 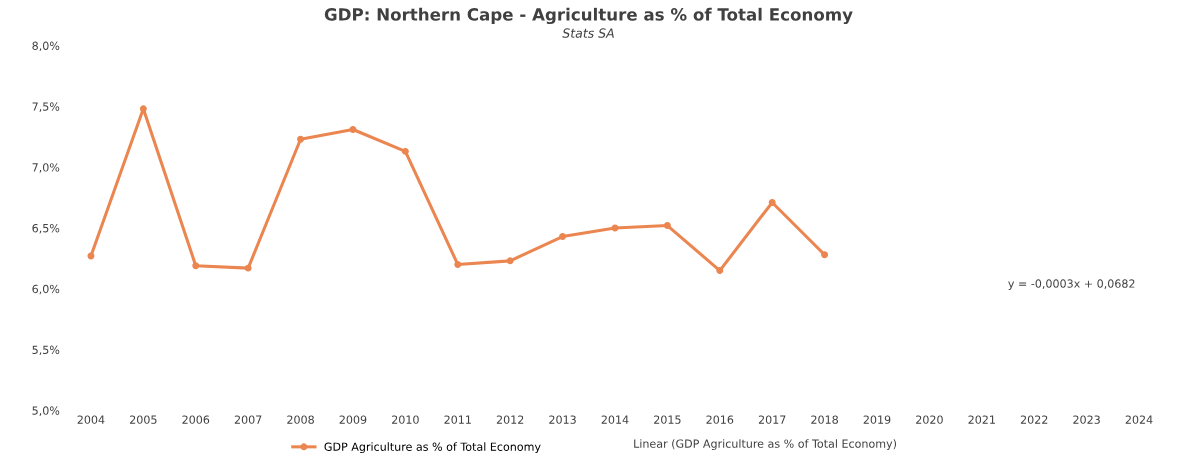 I want to click on x-tick-label: 2007, so click(x=248, y=419).